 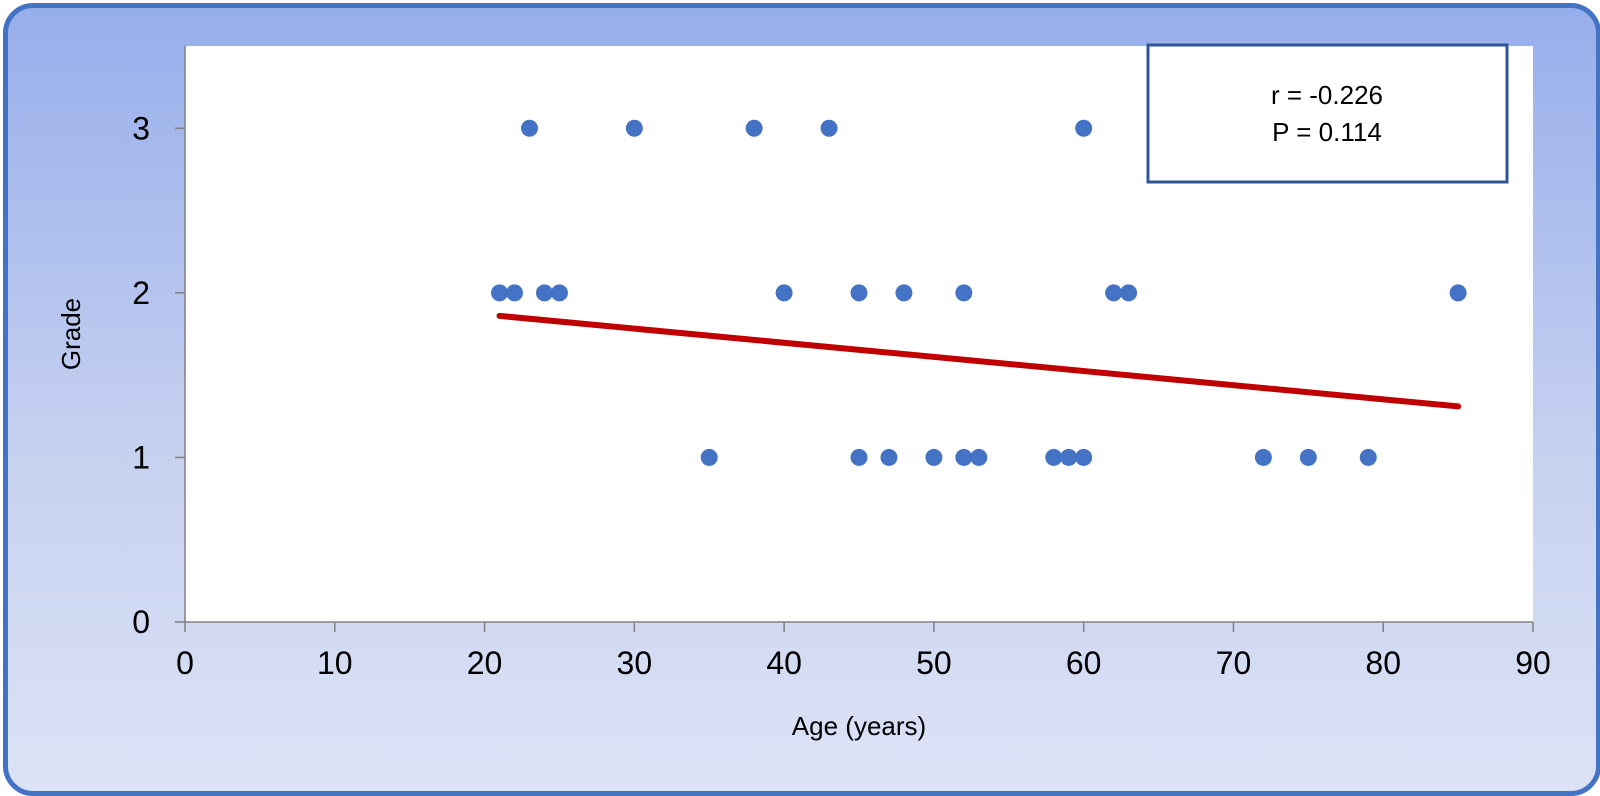 What do you see at coordinates (859, 726) in the screenshot?
I see `x-axis-title: Age (years)` at bounding box center [859, 726].